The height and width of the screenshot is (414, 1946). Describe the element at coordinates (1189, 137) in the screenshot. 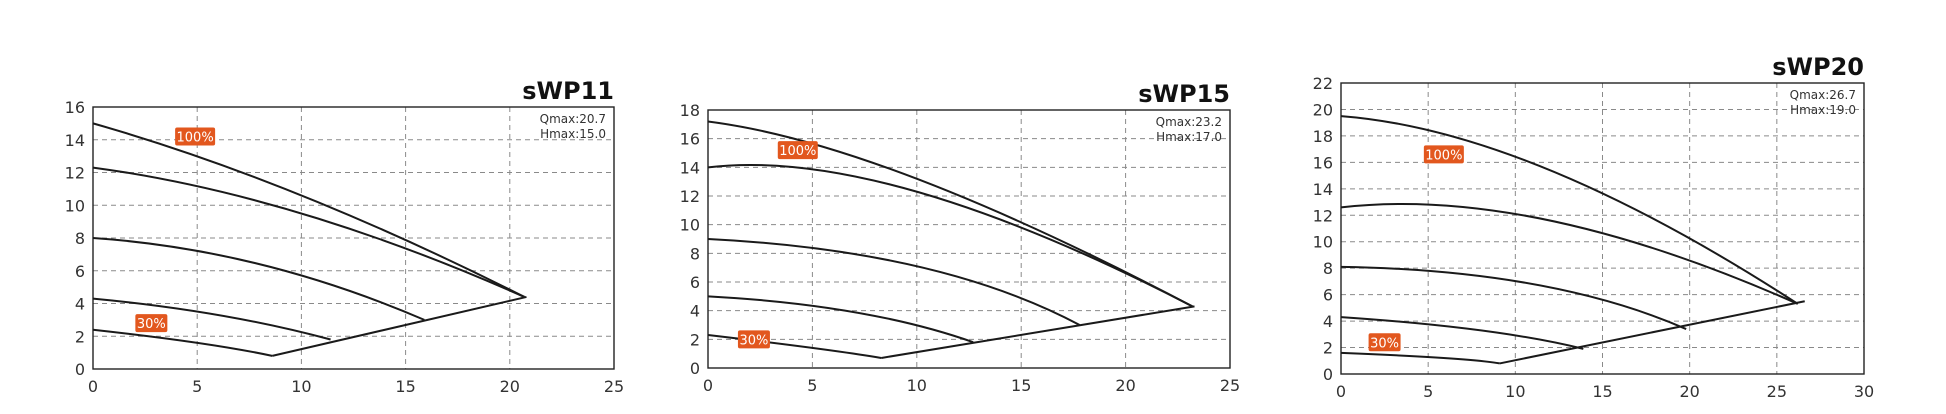

I see `hmax-label: Hmax:17.0` at that location.